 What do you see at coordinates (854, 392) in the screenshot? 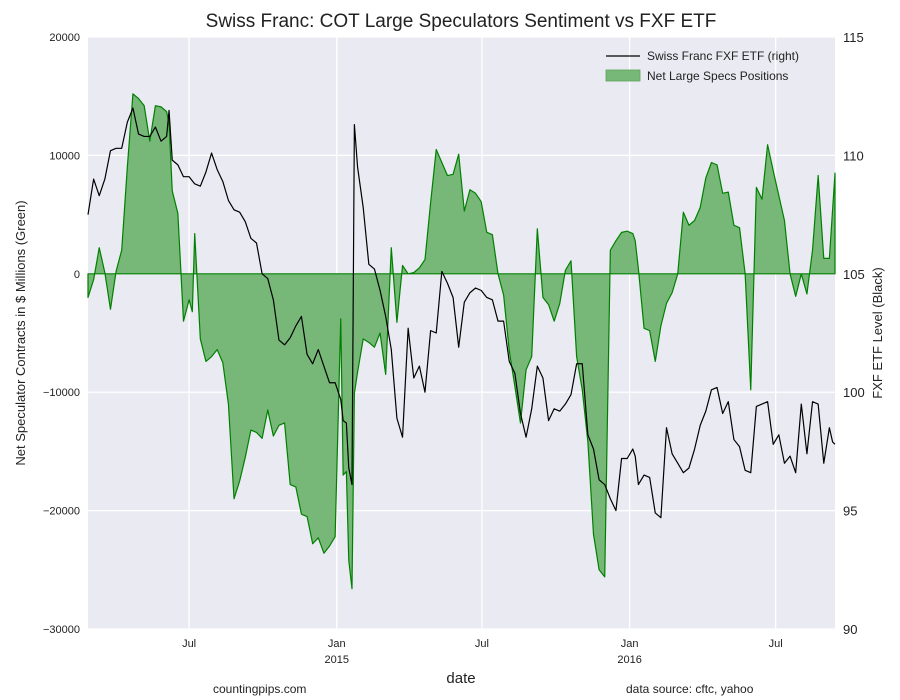
I see `y-right-tick-label: 100` at bounding box center [854, 392].